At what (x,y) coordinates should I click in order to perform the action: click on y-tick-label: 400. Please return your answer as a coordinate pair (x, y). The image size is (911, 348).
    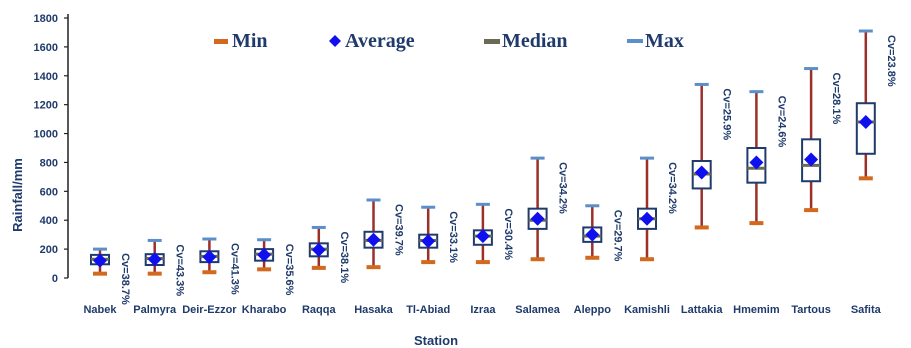
    Looking at the image, I should click on (49, 221).